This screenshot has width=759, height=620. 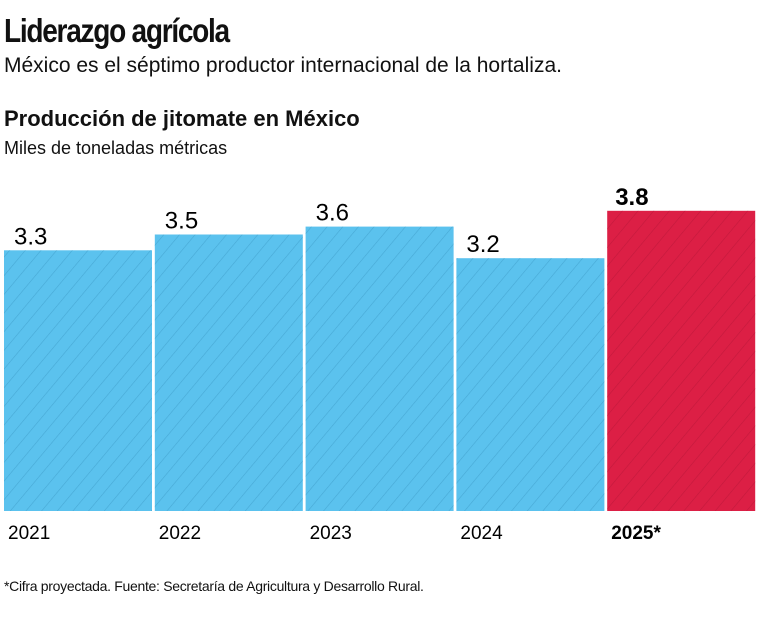 What do you see at coordinates (482, 244) in the screenshot?
I see `data-label: 3.2` at bounding box center [482, 244].